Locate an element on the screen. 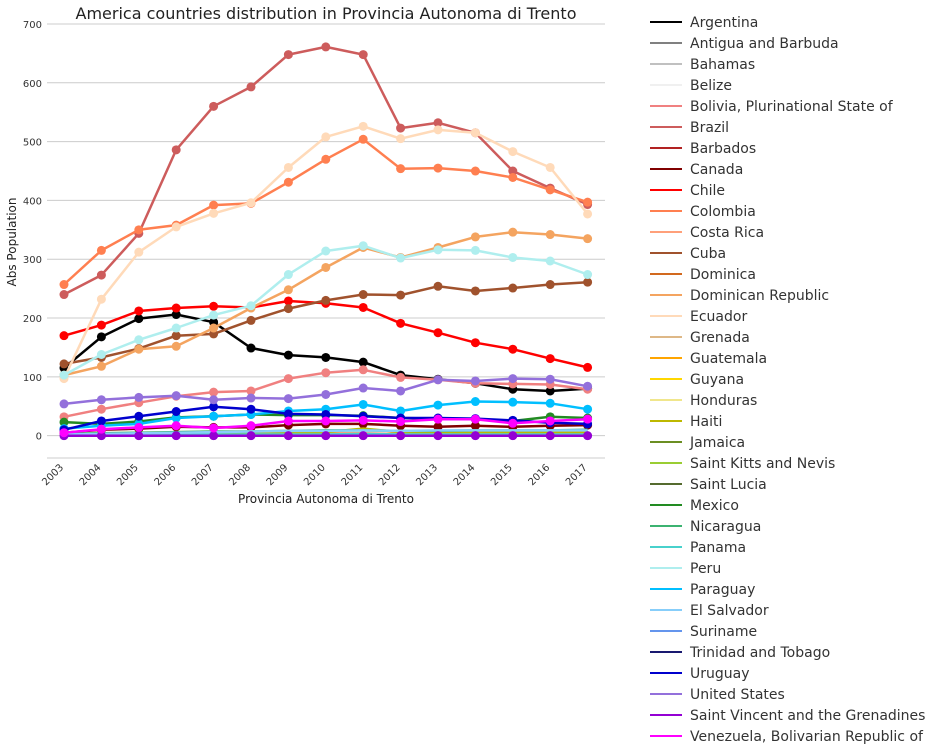  legend-label: Haiti is located at coordinates (706, 422).